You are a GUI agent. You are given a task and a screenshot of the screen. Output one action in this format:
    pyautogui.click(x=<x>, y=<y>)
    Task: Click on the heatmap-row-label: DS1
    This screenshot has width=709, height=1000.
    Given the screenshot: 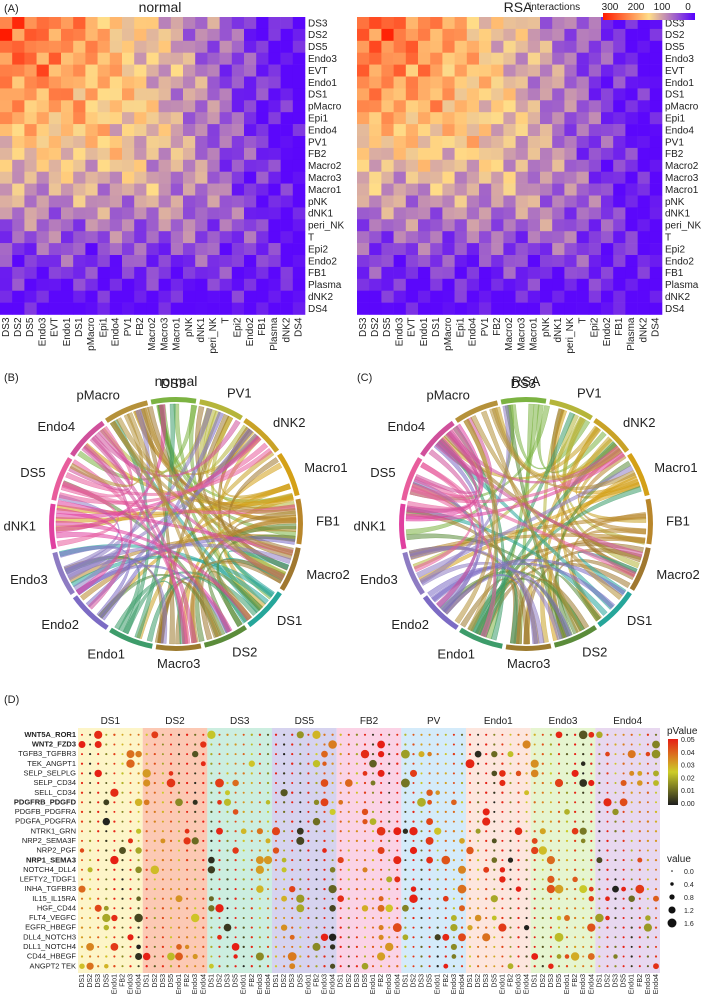 What is the action you would take?
    pyautogui.click(x=318, y=95)
    